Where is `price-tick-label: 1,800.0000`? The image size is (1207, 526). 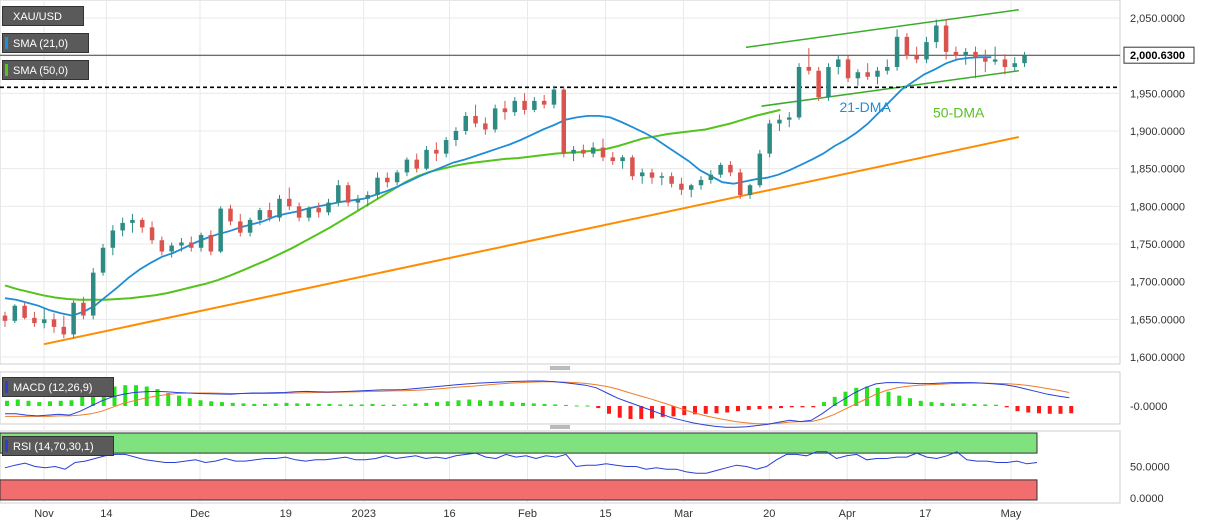 price-tick-label: 1,800.0000 is located at coordinates (1157, 207).